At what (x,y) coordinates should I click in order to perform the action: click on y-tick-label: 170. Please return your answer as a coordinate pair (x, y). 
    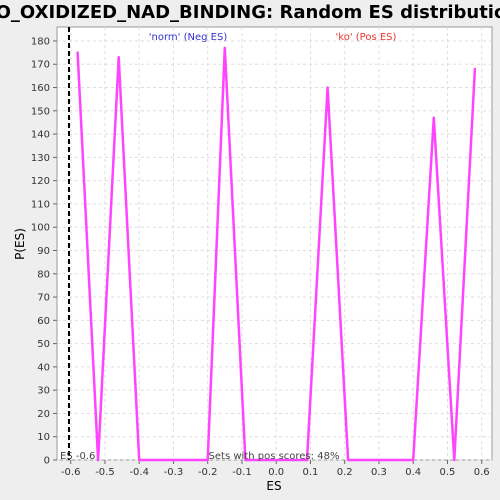
    Looking at the image, I should click on (40, 65).